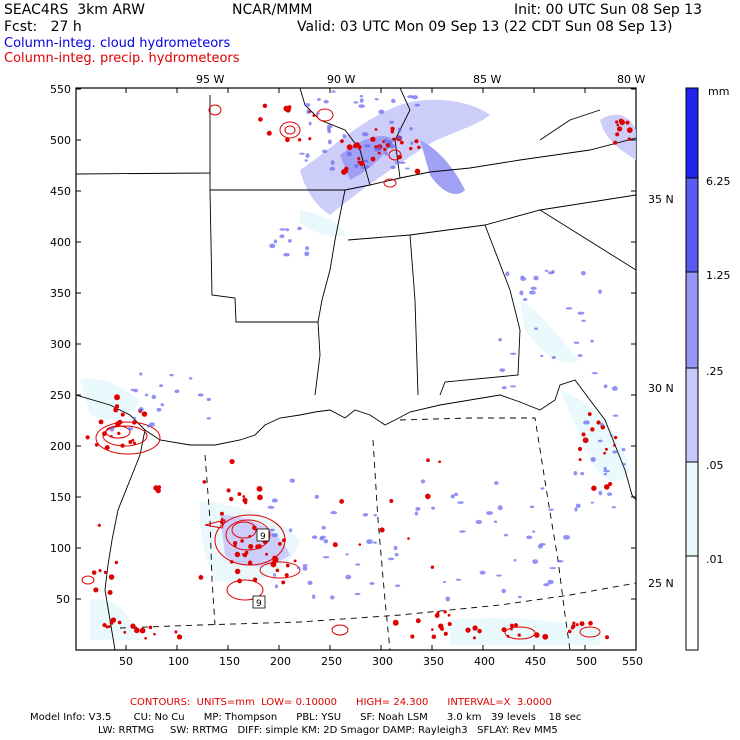  What do you see at coordinates (692, 415) in the screenshot?
I see `colorbar-swatch` at bounding box center [692, 415].